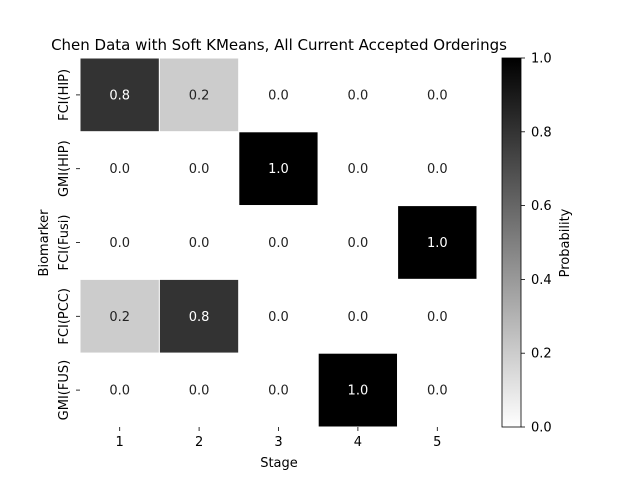  Describe the element at coordinates (541, 59) in the screenshot. I see `colorbar-tick-label: 1.0` at that location.